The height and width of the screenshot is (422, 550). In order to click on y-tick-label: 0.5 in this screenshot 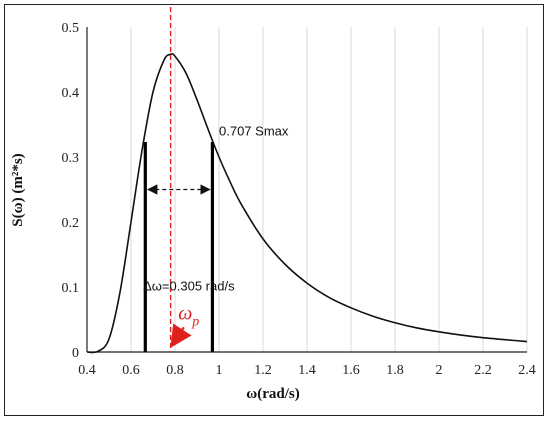, I will do `click(71, 28)`.